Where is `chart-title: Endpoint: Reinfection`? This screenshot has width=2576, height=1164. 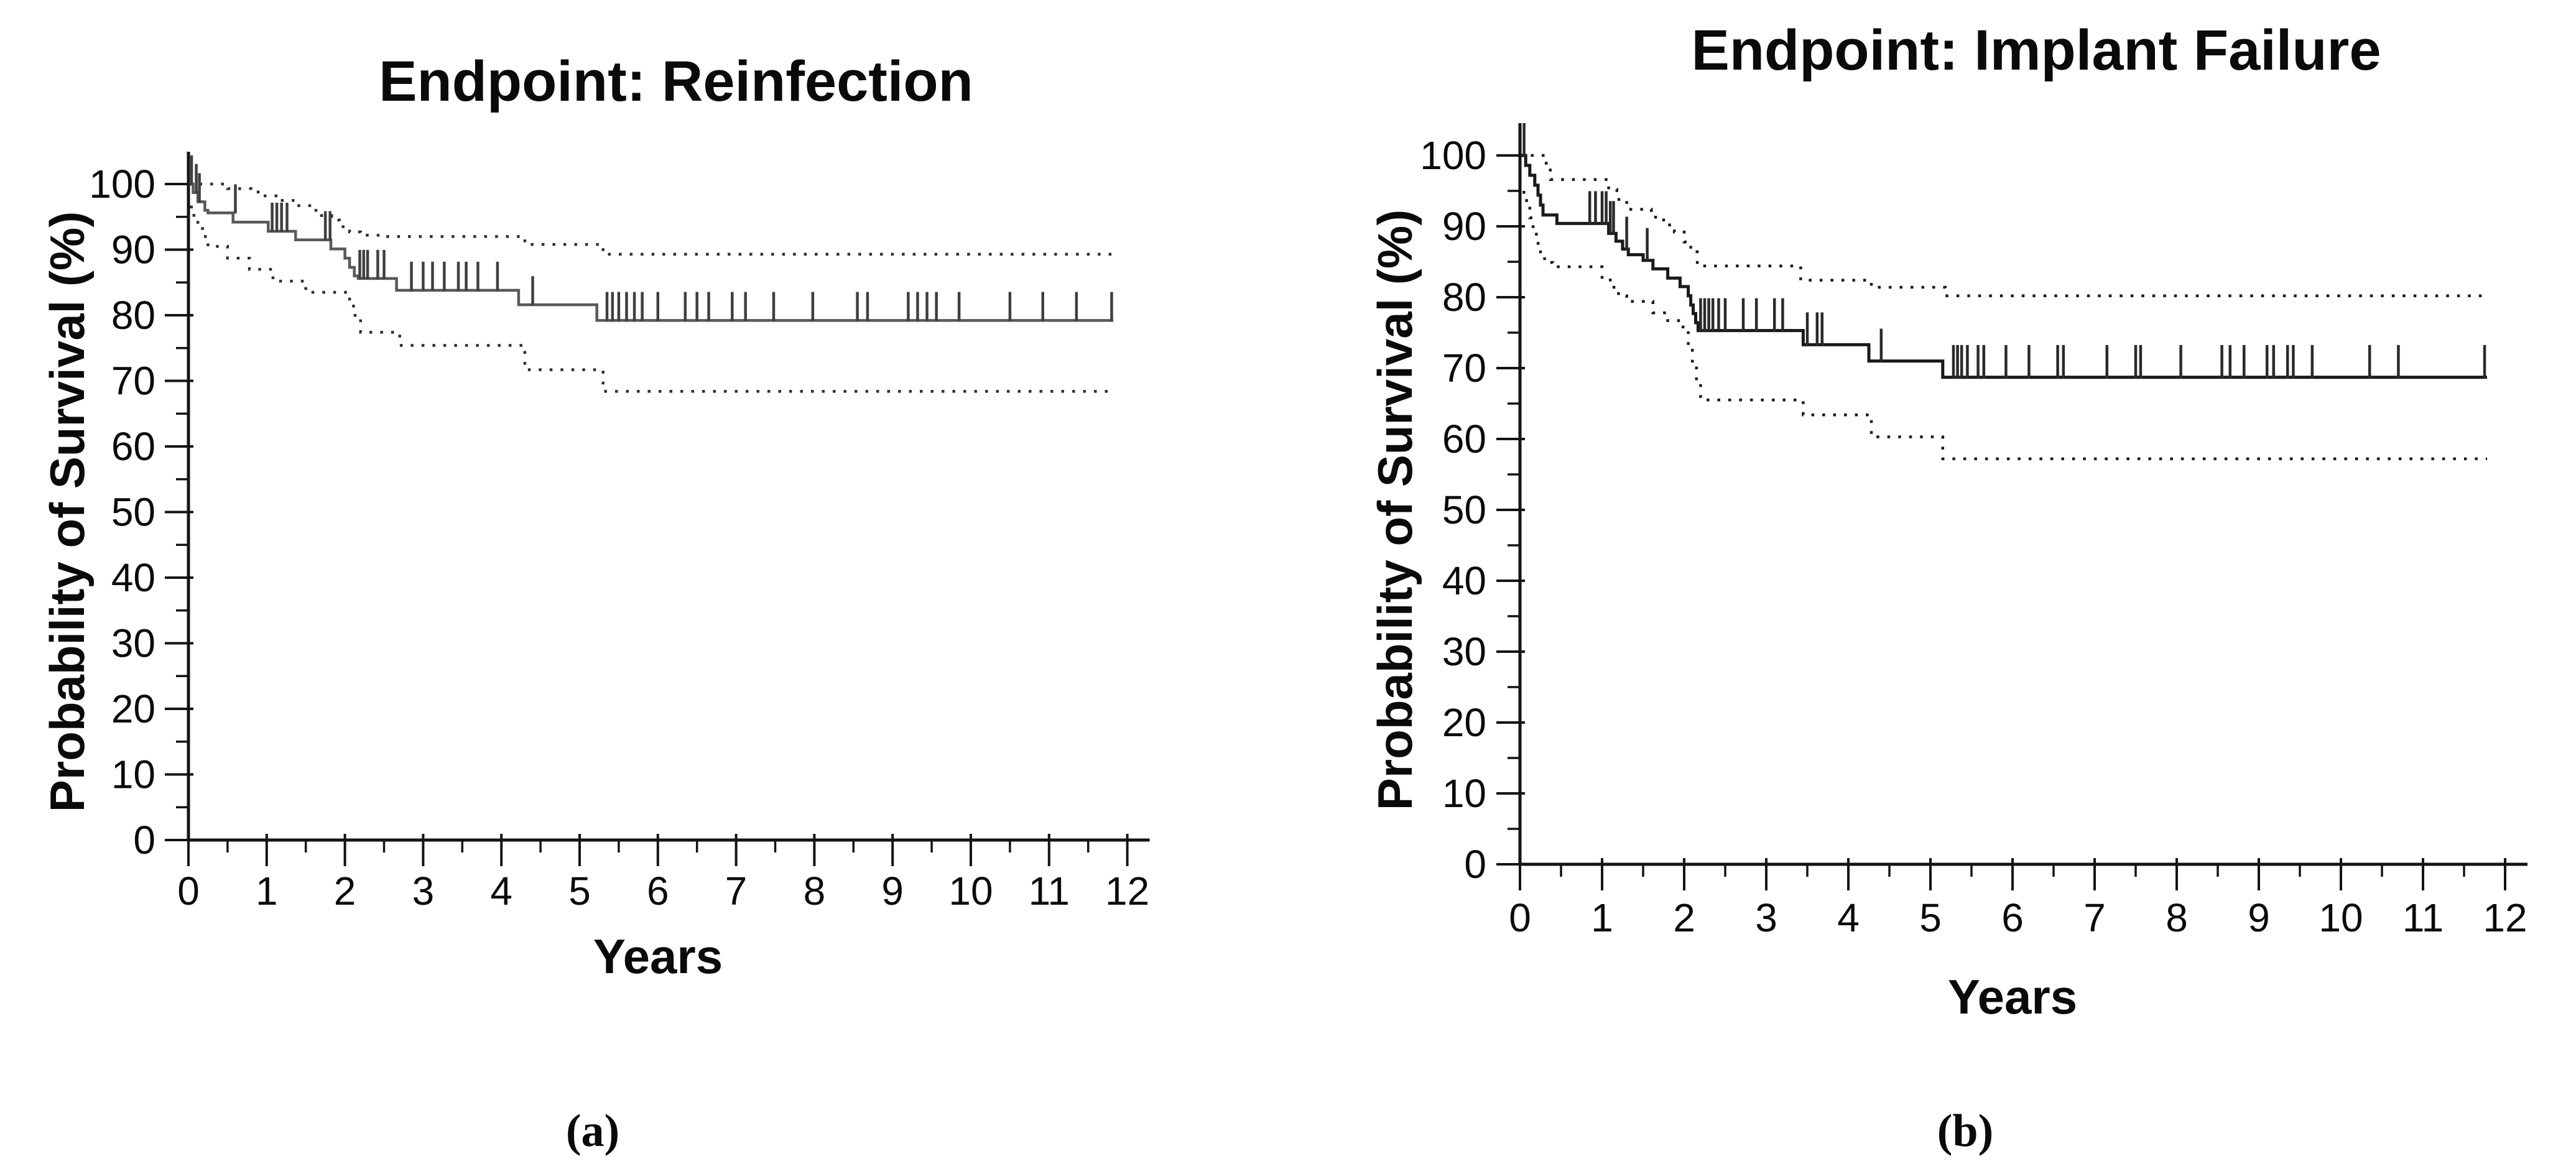
chart-title: Endpoint: Reinfection is located at coordinates (676, 81).